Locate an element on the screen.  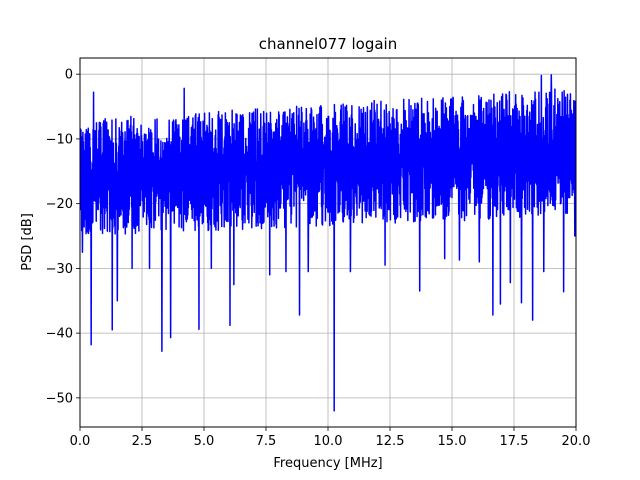
y-axis-label: PSD [dB] is located at coordinates (27, 242).